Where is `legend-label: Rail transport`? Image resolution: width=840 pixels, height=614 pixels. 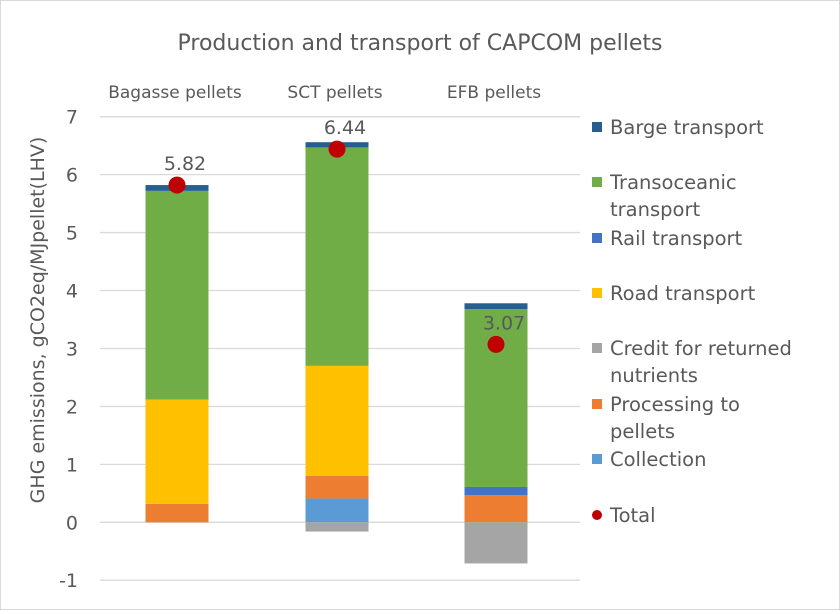
legend-label: Rail transport is located at coordinates (676, 238).